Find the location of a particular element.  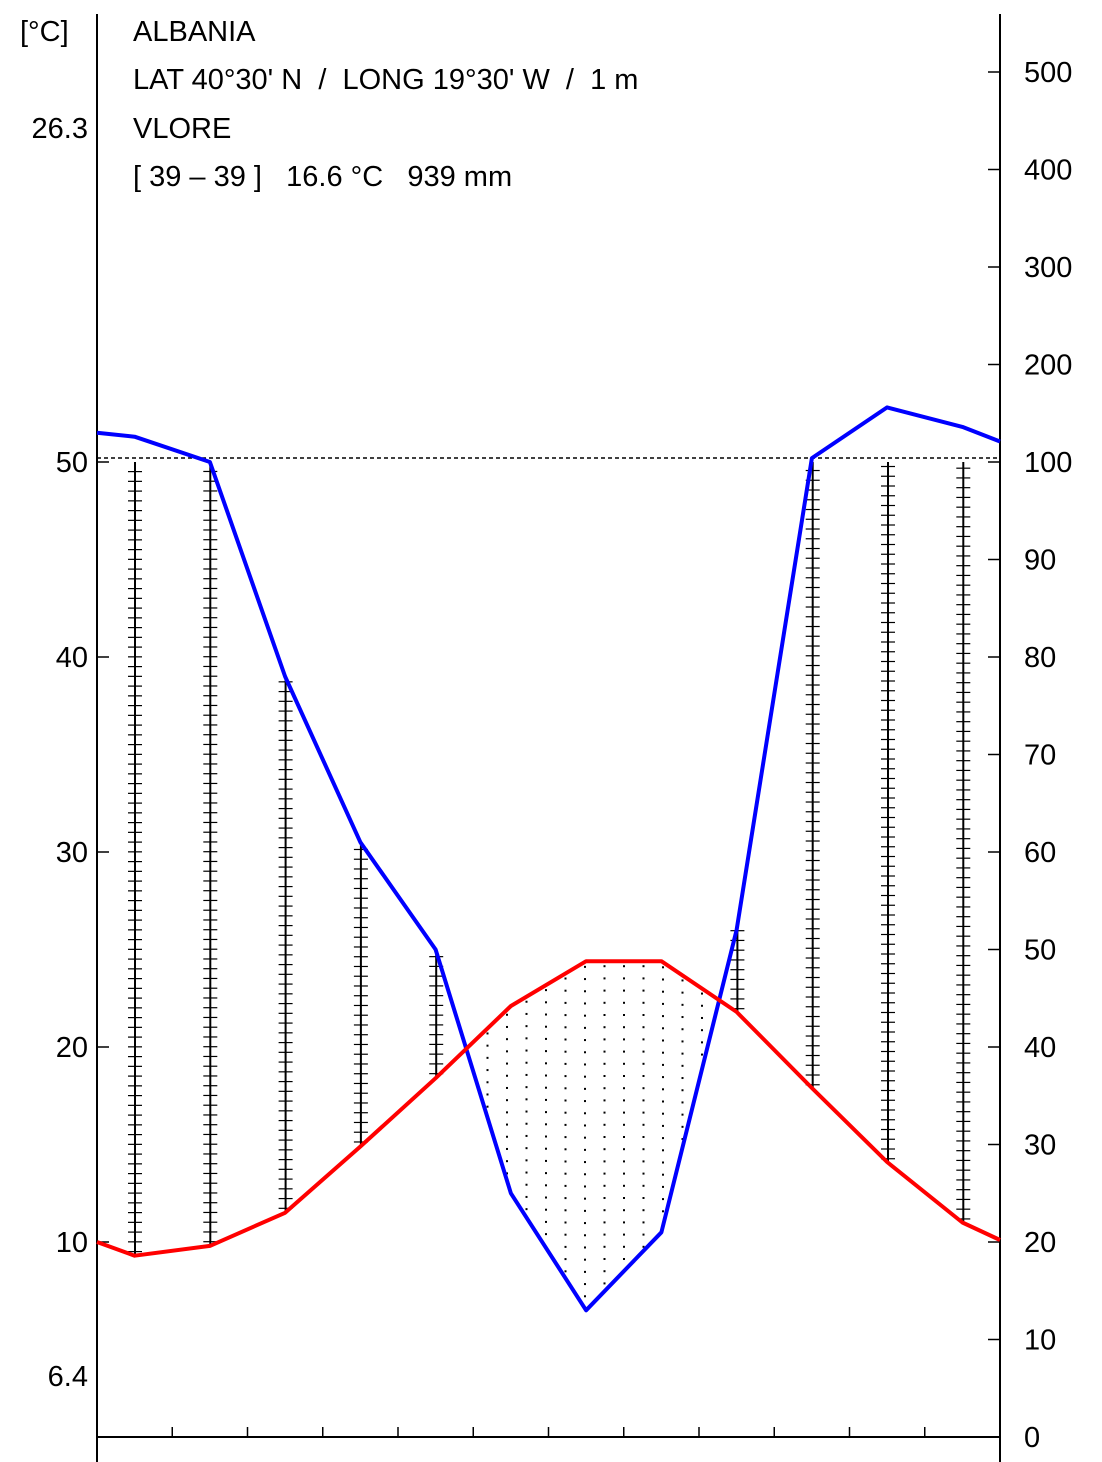

temp-max-label: 26.3 is located at coordinates (60, 129).